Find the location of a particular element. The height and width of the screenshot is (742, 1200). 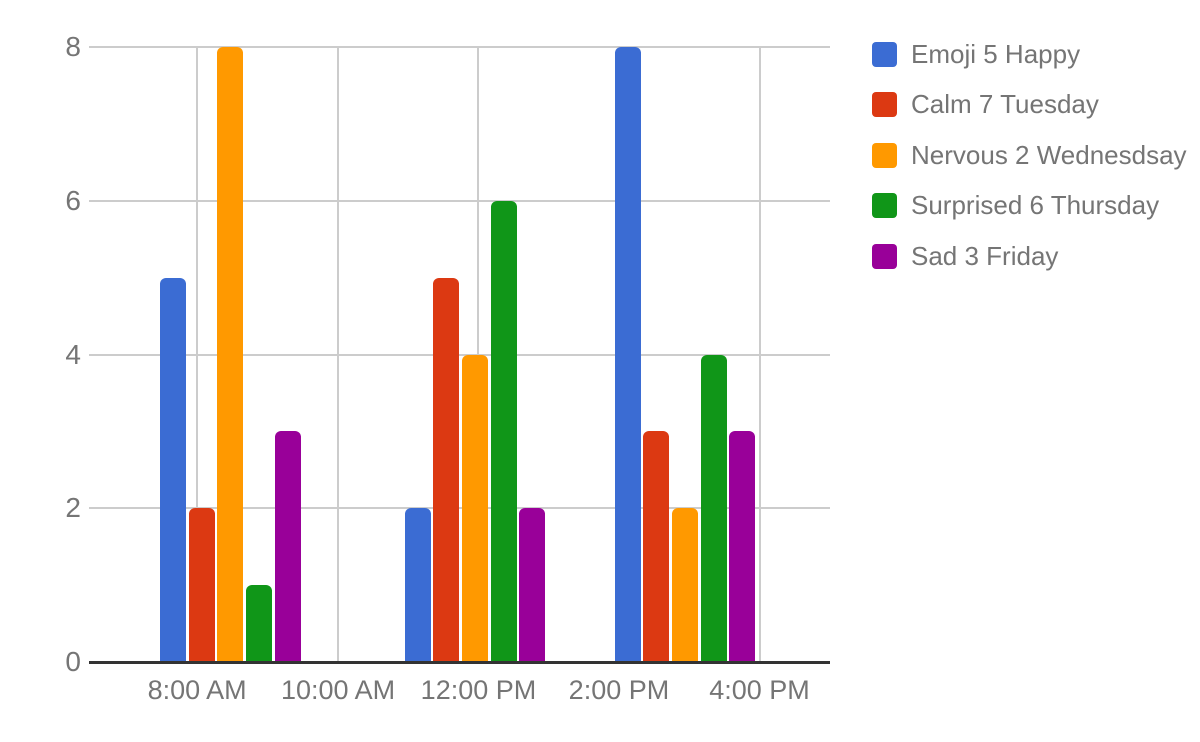

x-tick-label: 12:00 PM is located at coordinates (478, 690).